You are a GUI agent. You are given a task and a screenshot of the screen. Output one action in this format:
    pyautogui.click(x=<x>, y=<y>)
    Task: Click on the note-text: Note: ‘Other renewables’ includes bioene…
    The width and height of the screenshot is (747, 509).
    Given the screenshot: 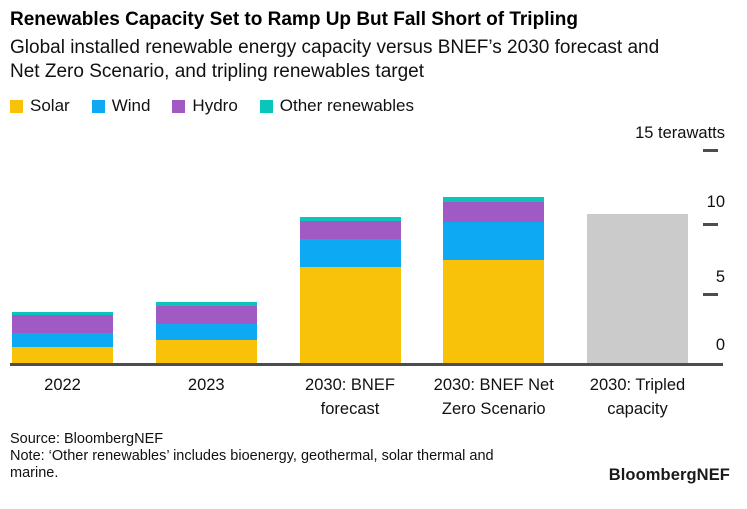 What is the action you would take?
    pyautogui.click(x=252, y=465)
    